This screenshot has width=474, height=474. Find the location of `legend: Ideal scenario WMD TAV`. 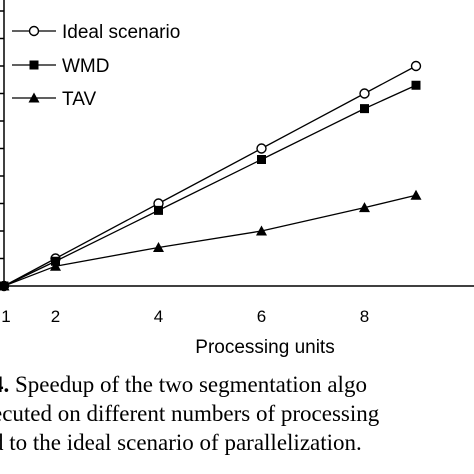

legend: Ideal scenario WMD TAV is located at coordinates (96, 66).